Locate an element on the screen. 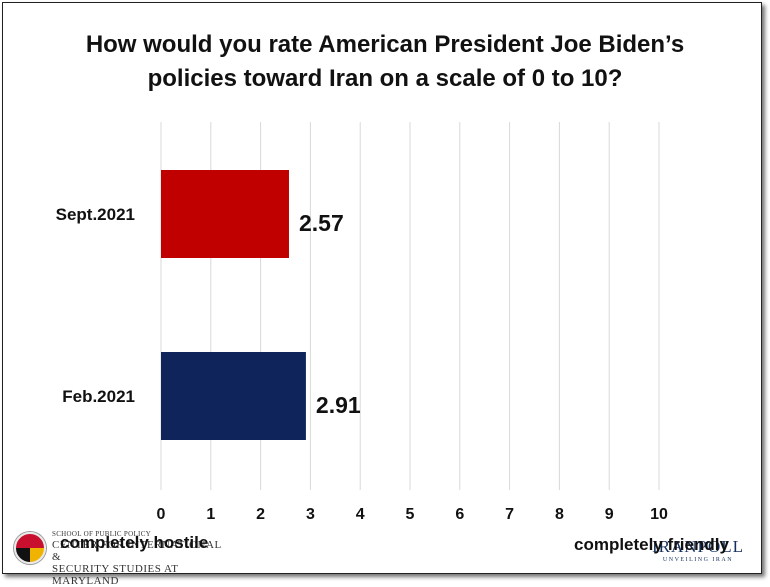  x-tick-label: 2 is located at coordinates (260, 514).